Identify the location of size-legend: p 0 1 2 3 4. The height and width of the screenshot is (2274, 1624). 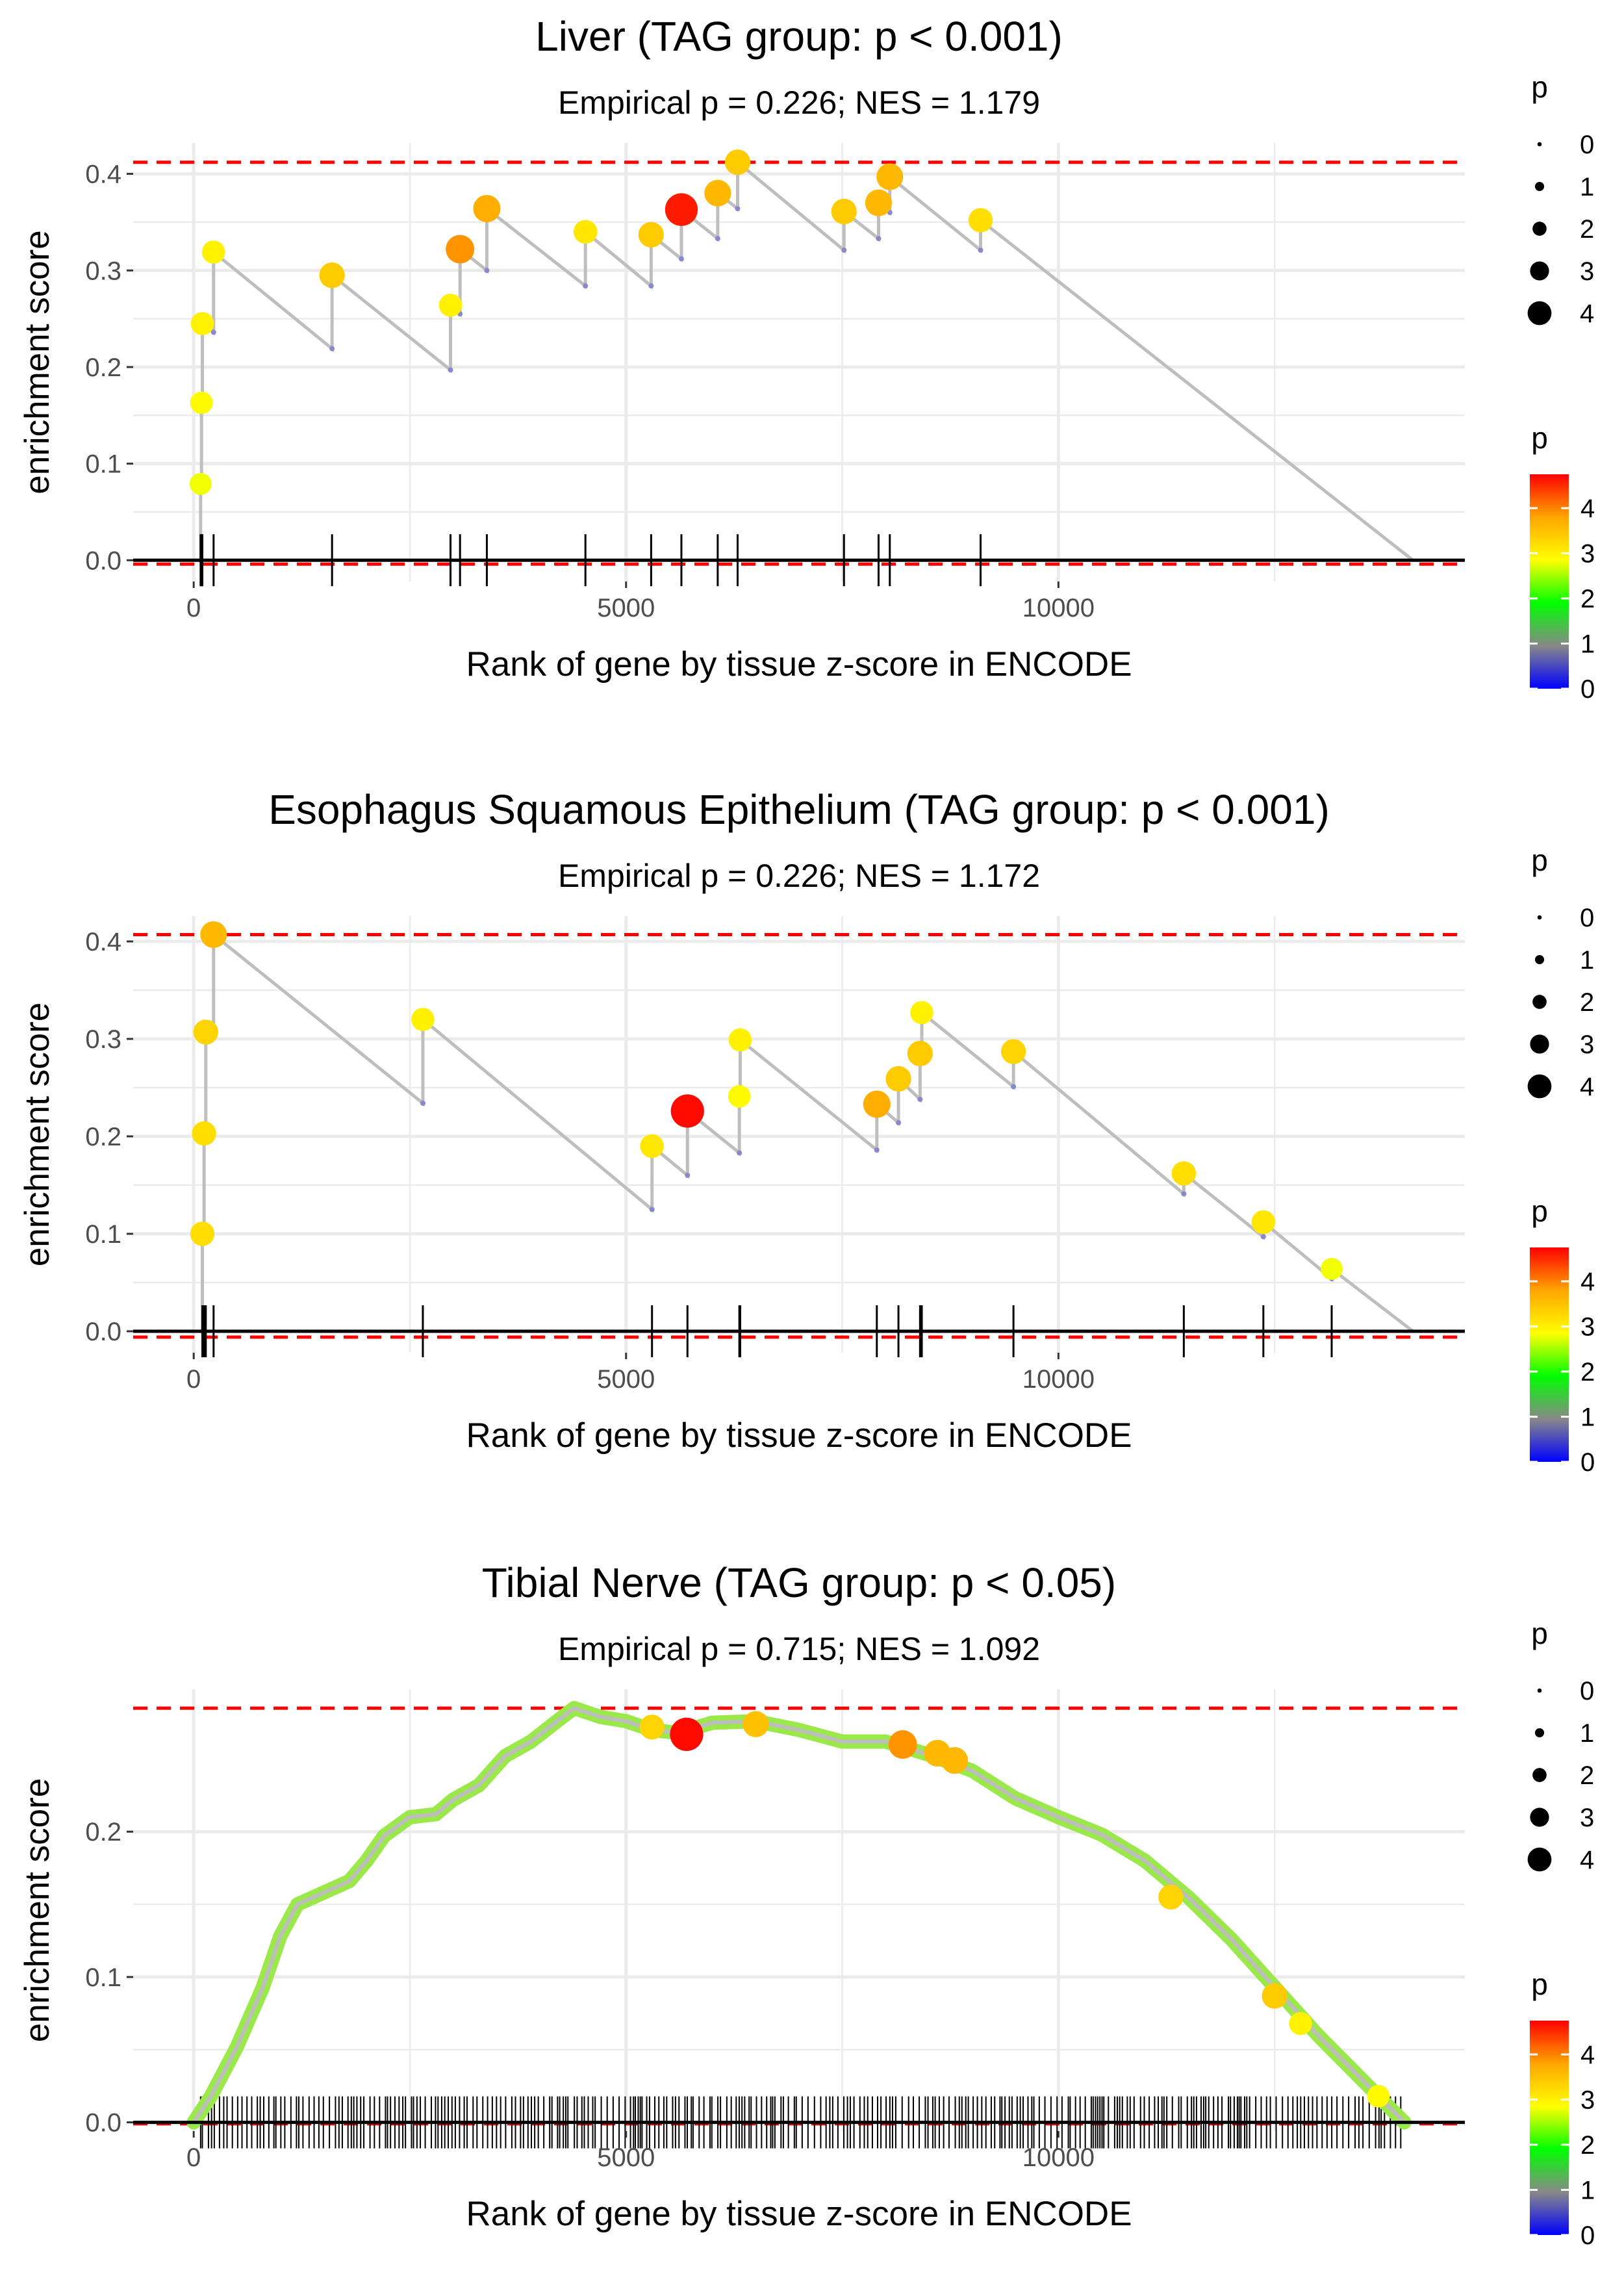
(1560, 972).